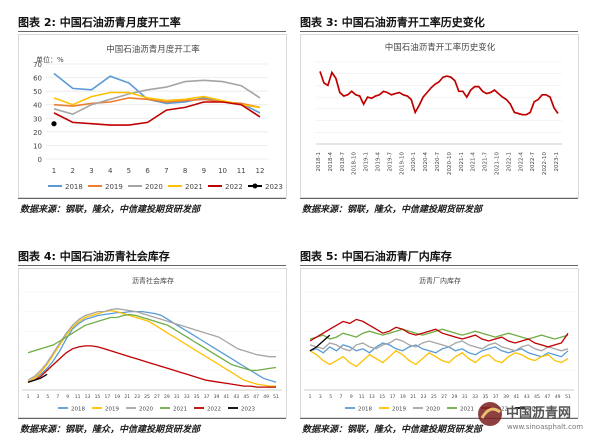 This screenshot has width=593, height=440. Describe the element at coordinates (439, 93) in the screenshot. I see `series-line` at that location.